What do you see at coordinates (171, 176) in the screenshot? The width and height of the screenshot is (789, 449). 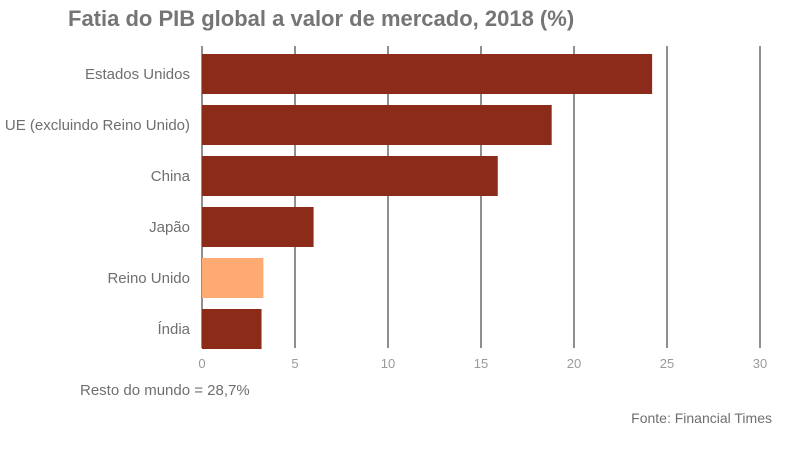 I see `category-label: China` at bounding box center [171, 176].